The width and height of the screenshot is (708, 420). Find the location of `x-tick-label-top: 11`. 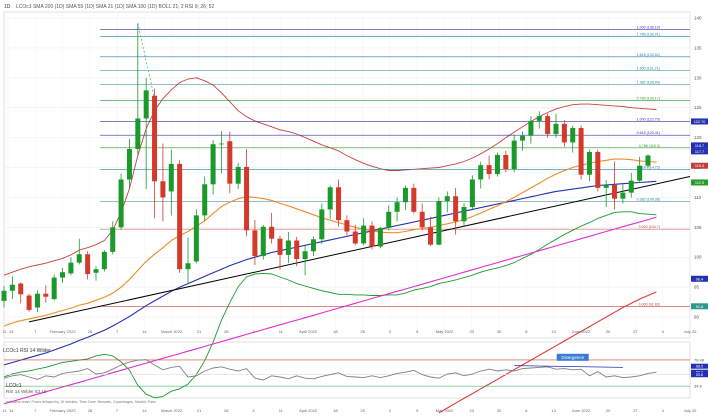

x-tick-label-top: 11 is located at coordinates (281, 331).